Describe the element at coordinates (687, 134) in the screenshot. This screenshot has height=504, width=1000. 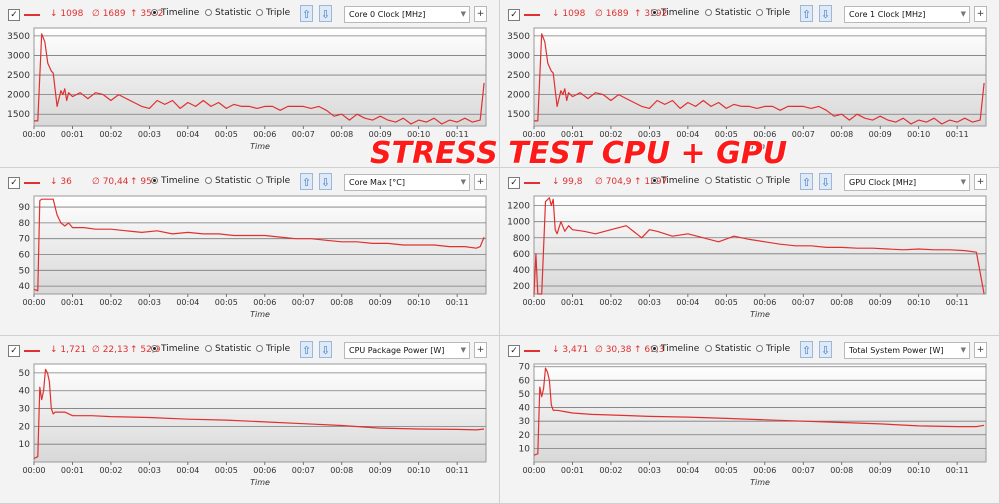
I see `x-tick-label: 00:04` at that location.